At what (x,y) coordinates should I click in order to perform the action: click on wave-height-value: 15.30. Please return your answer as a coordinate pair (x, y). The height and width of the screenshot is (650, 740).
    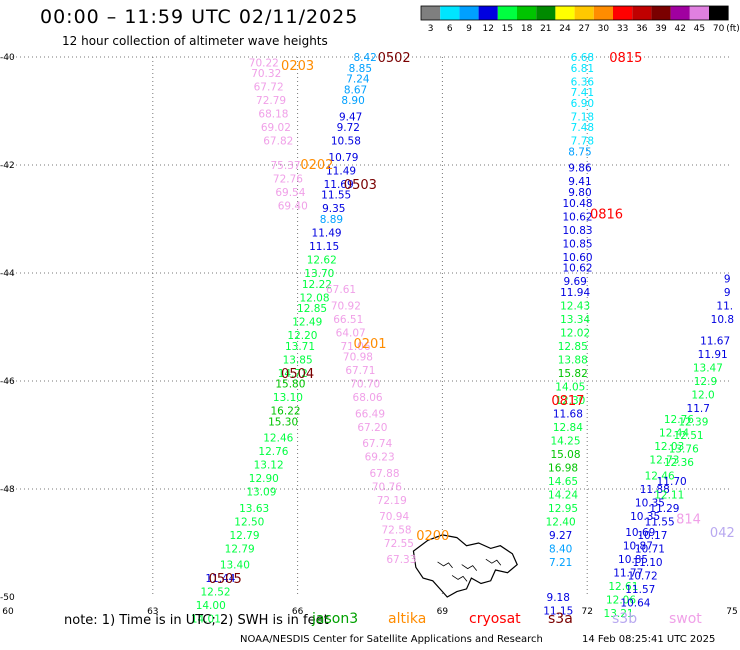
    Looking at the image, I should click on (283, 423).